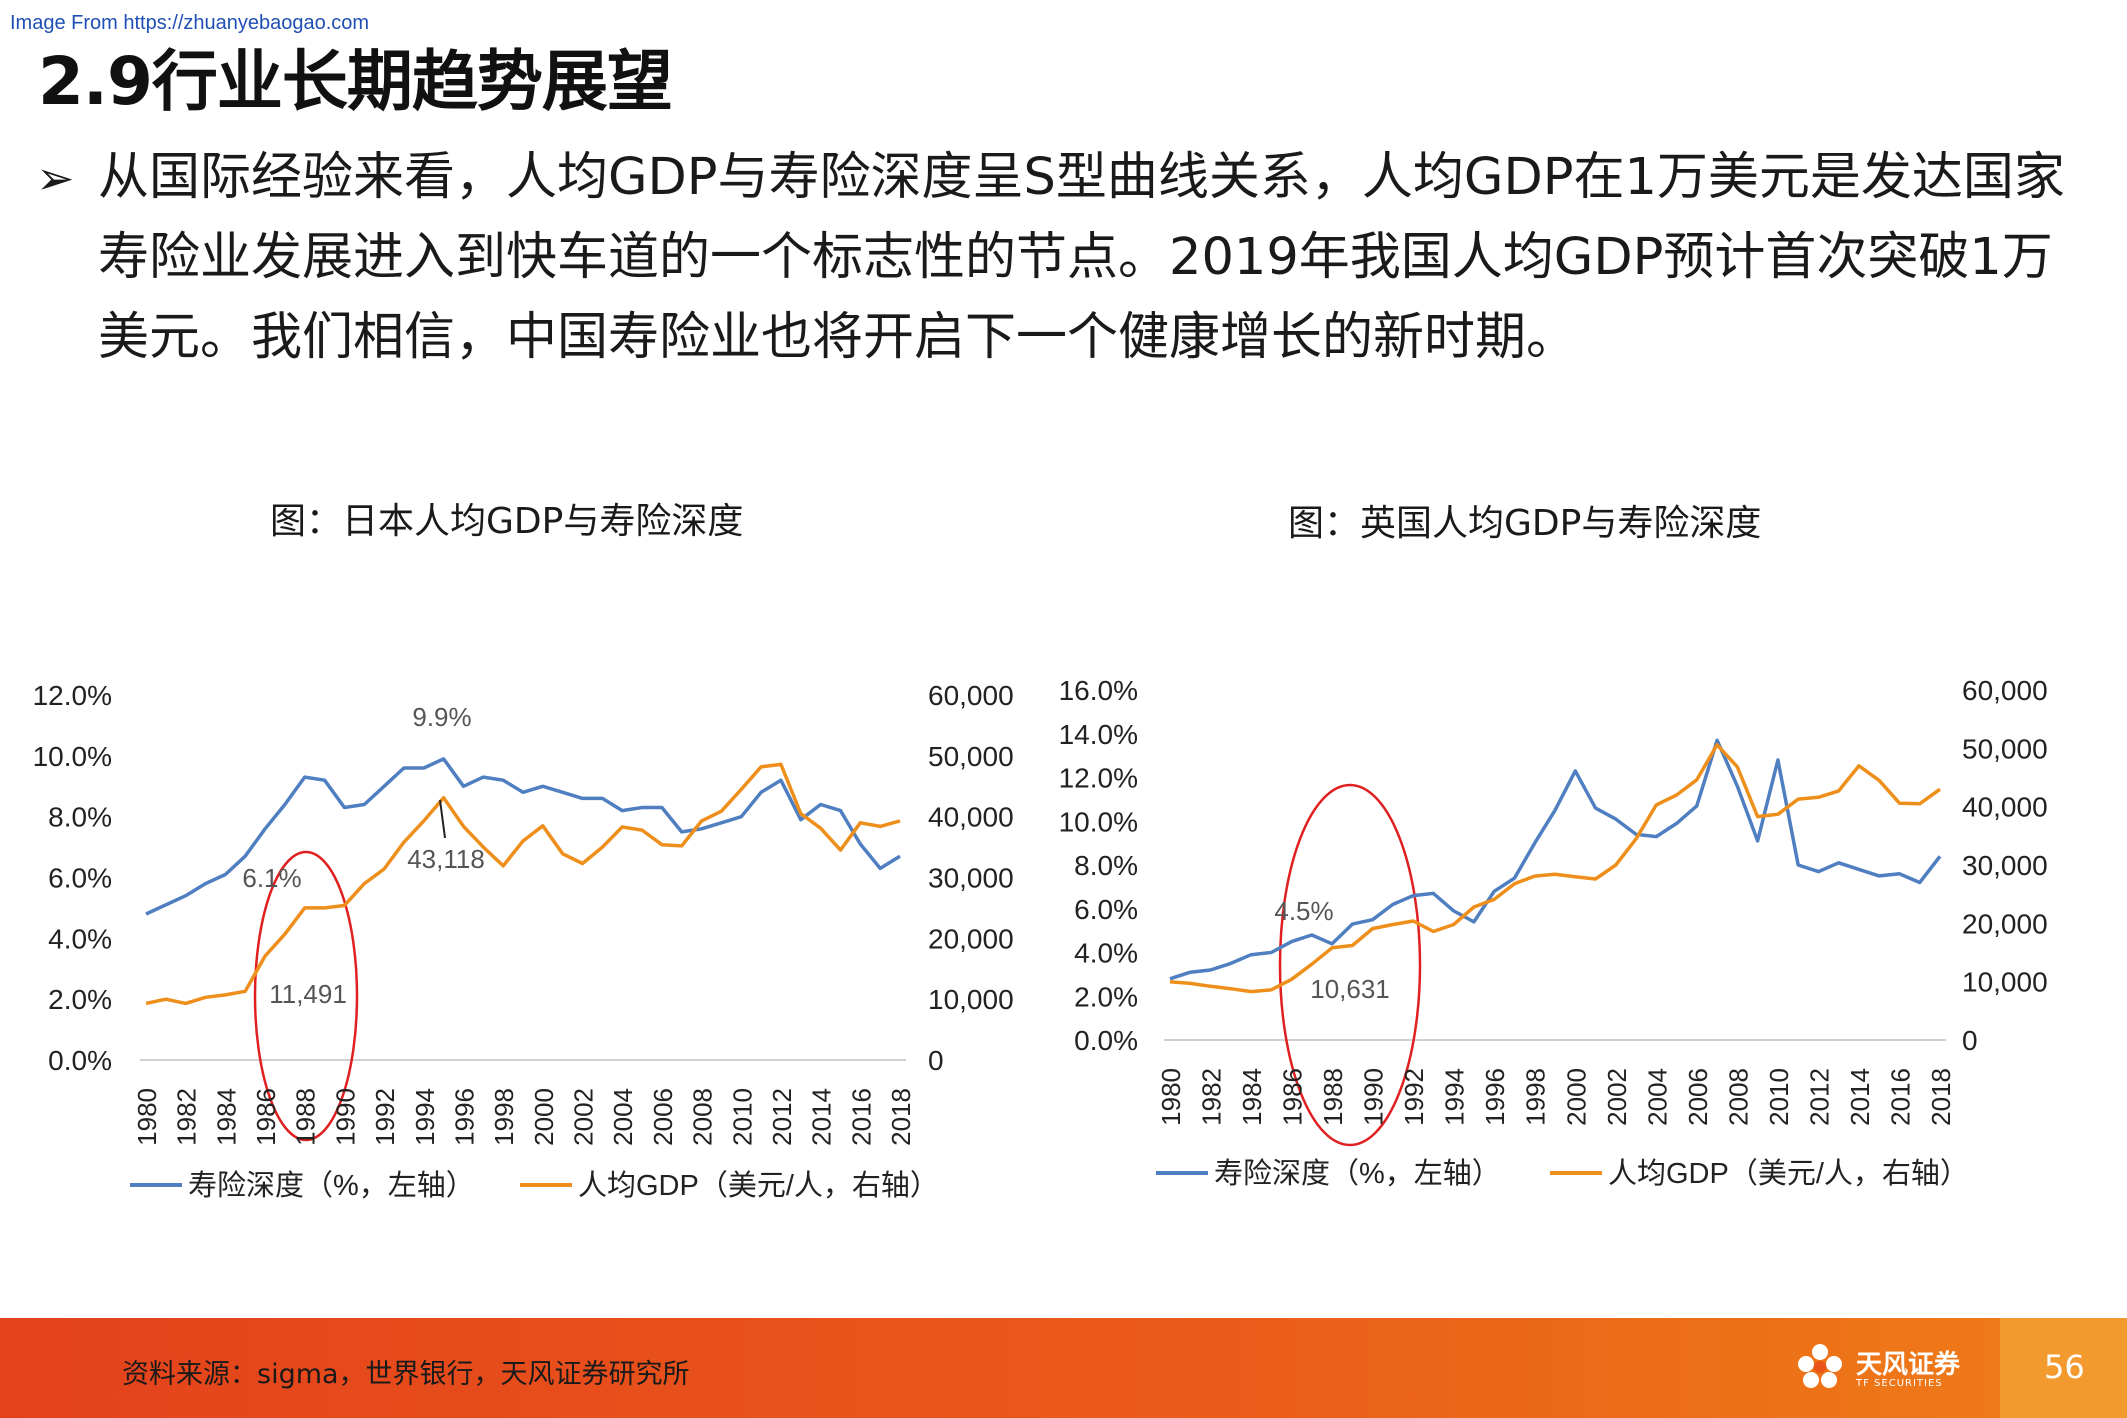 This screenshot has width=2127, height=1418. I want to click on y-left-tick-label: 14.0%, so click(1098, 734).